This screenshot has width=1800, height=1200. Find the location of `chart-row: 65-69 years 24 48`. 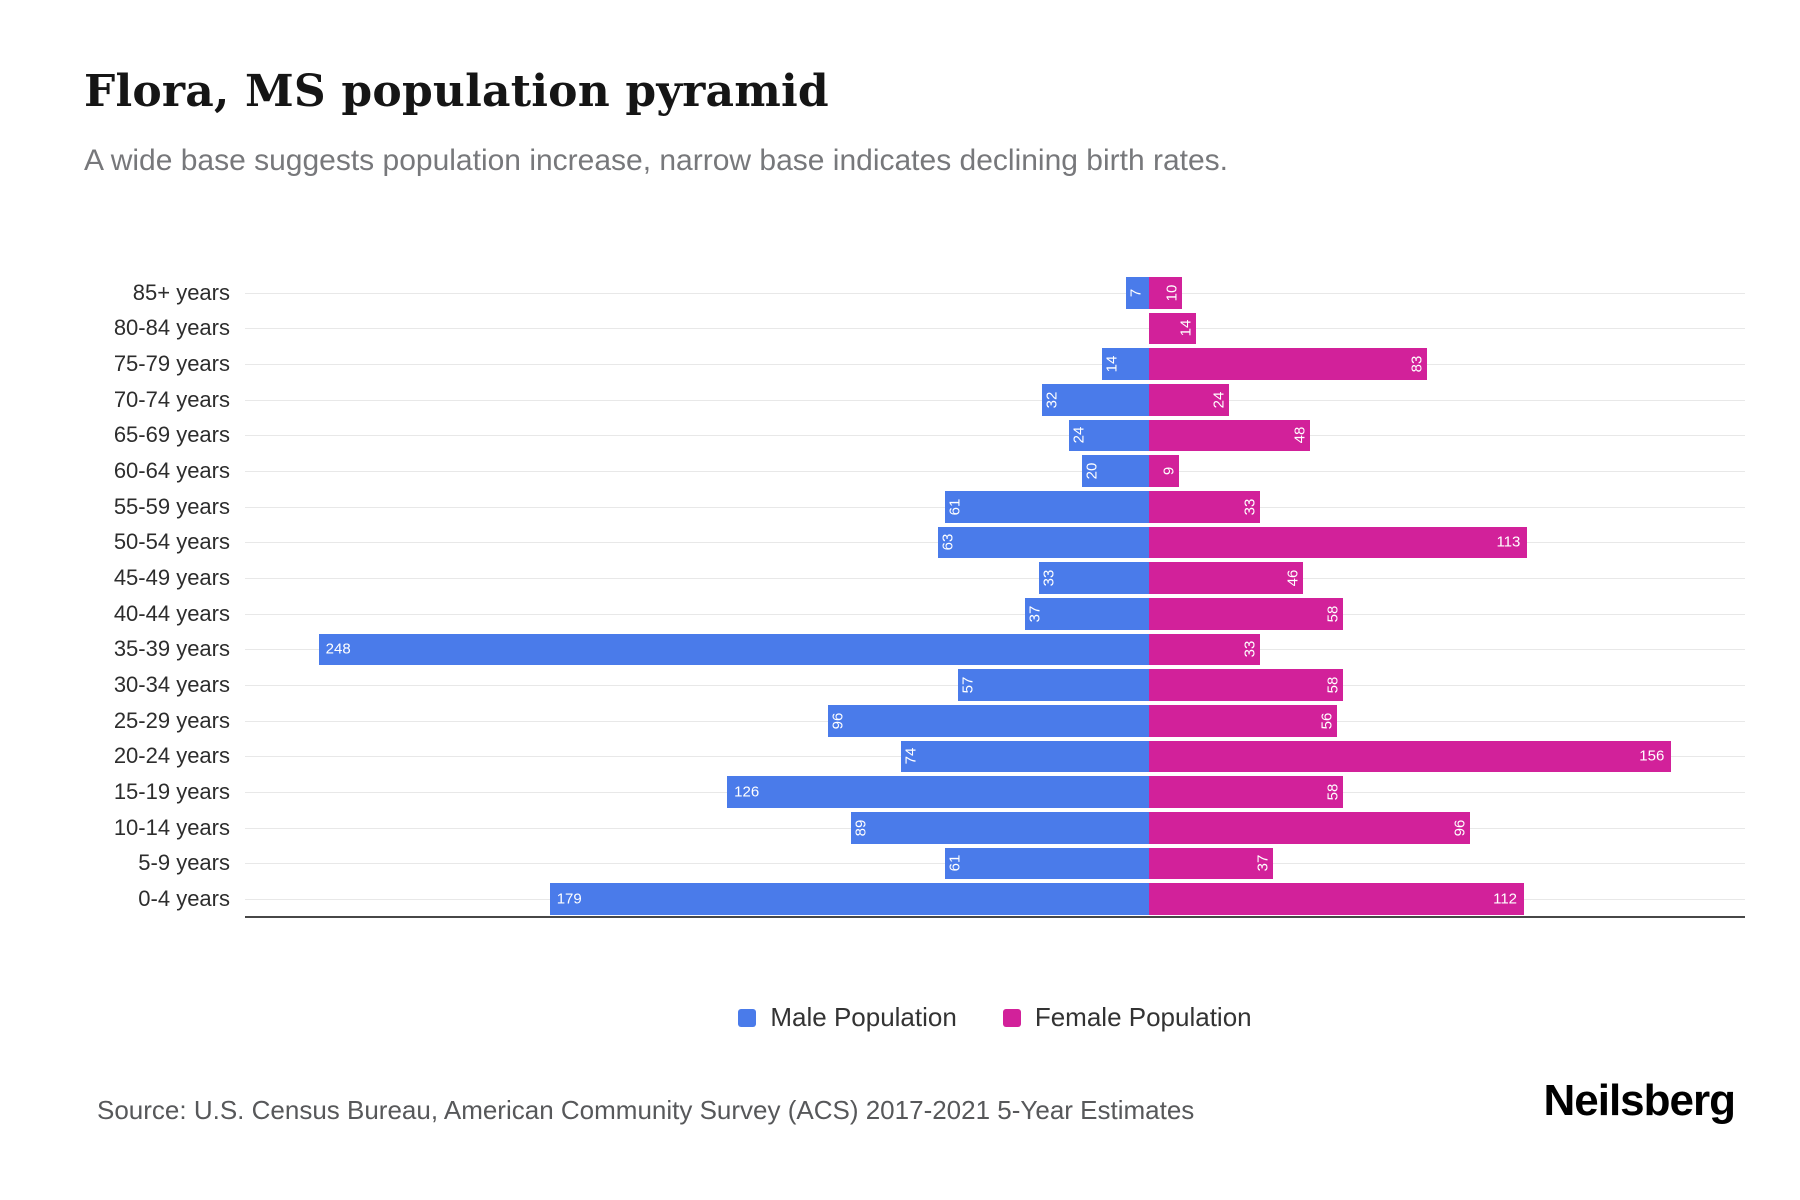

chart-row: 65-69 years 24 48 is located at coordinates (929, 436).